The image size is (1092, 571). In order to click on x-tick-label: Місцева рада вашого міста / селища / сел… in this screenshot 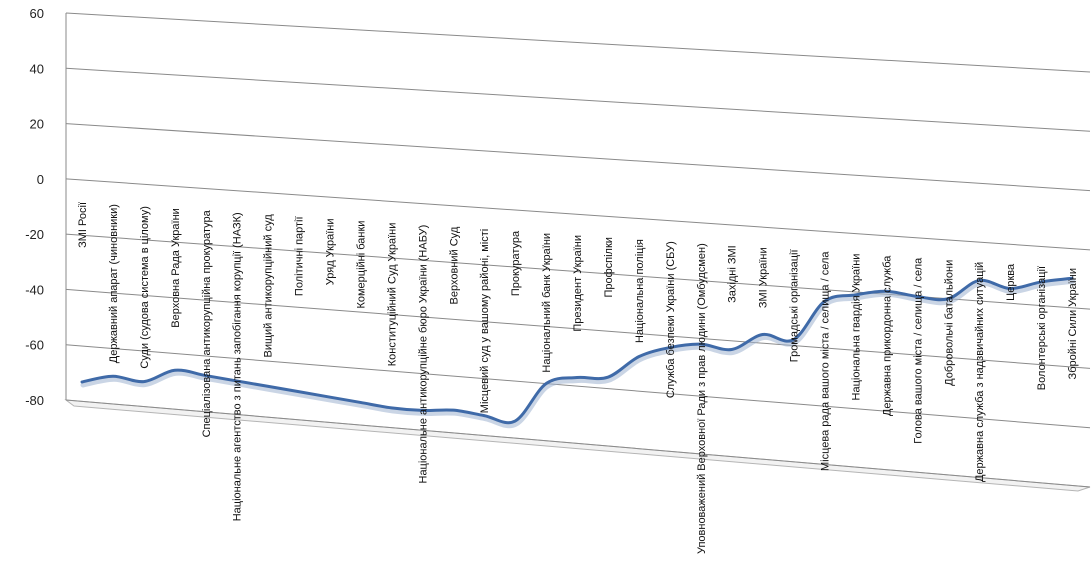, I will do `click(826, 361)`.